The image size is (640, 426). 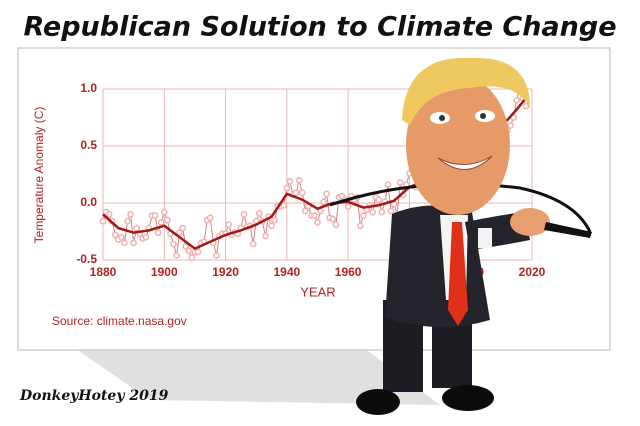 I want to click on x-axis-label: YEAR, so click(x=317, y=291).